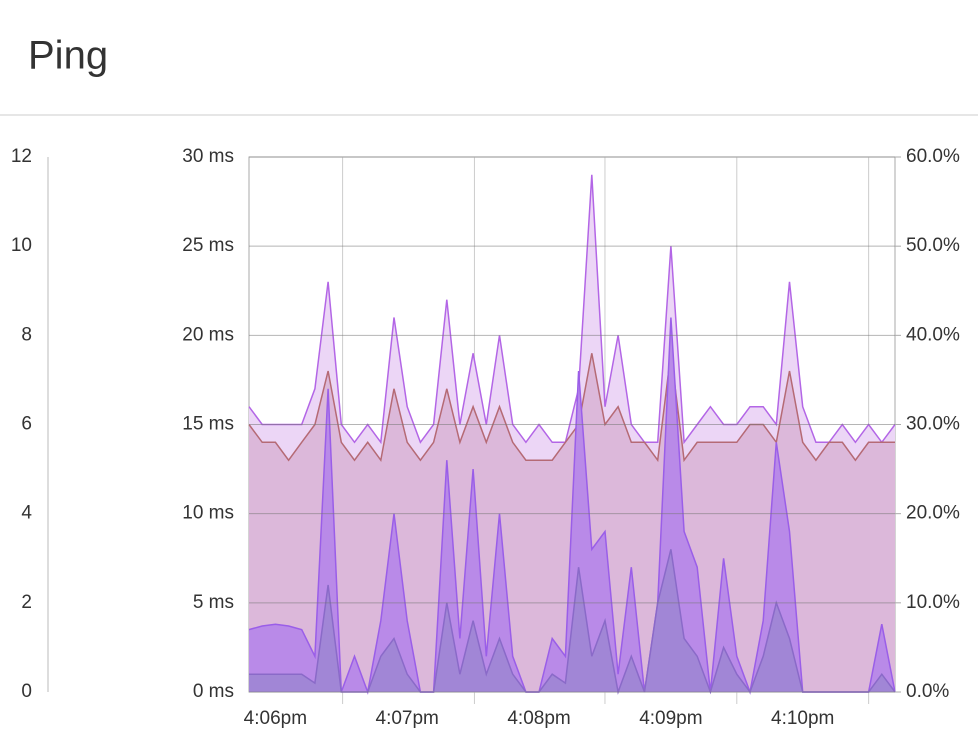  I want to click on y2-tick-label: 40.0%, so click(933, 334).